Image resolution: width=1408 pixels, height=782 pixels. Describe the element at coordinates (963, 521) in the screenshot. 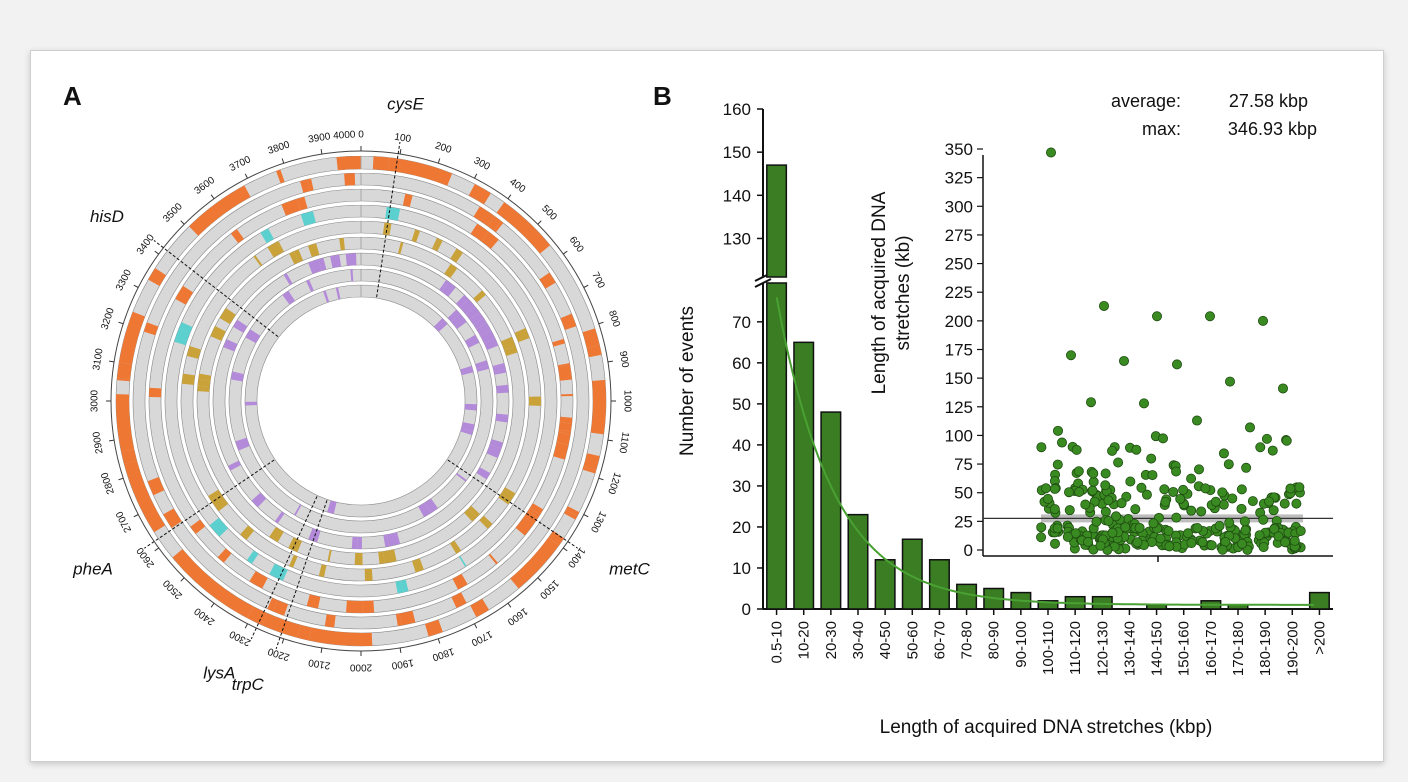

I see `inset-y-tick-label: 25` at that location.